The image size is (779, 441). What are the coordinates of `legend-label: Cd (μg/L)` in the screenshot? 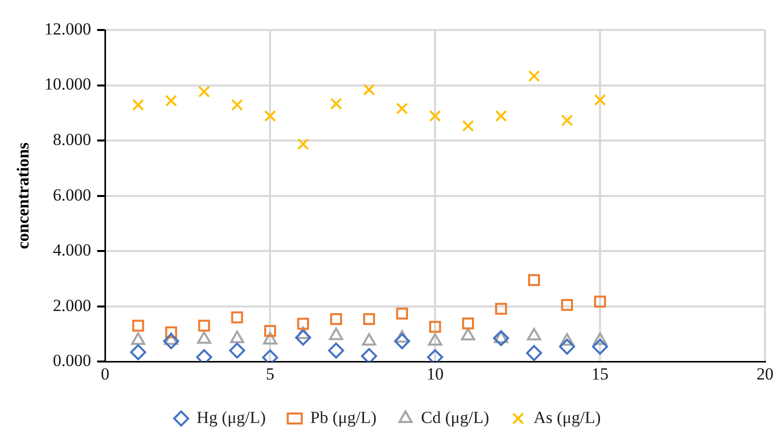 It's located at (455, 417).